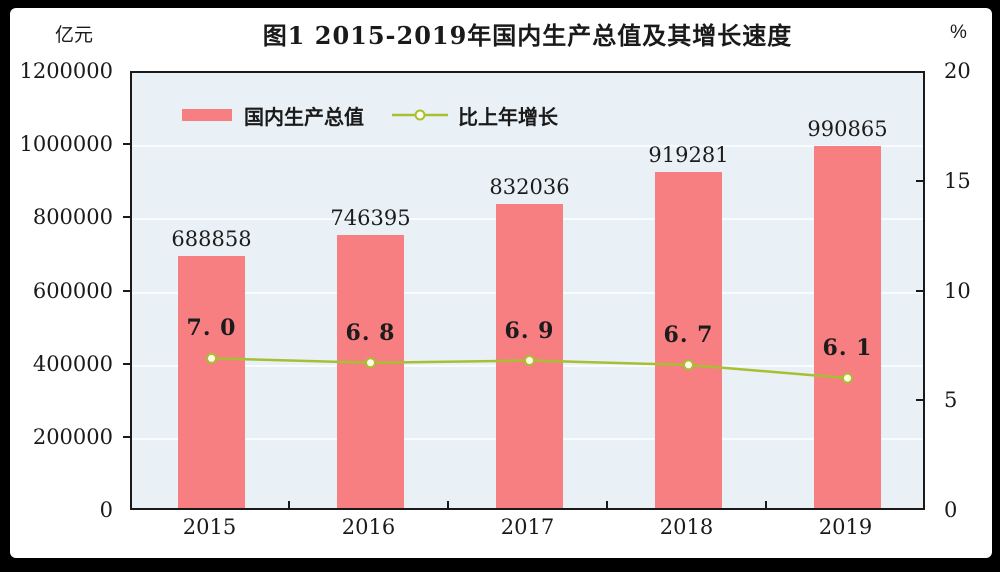 The image size is (1000, 572). What do you see at coordinates (845, 527) in the screenshot?
I see `x-axis-label: 2019` at bounding box center [845, 527].